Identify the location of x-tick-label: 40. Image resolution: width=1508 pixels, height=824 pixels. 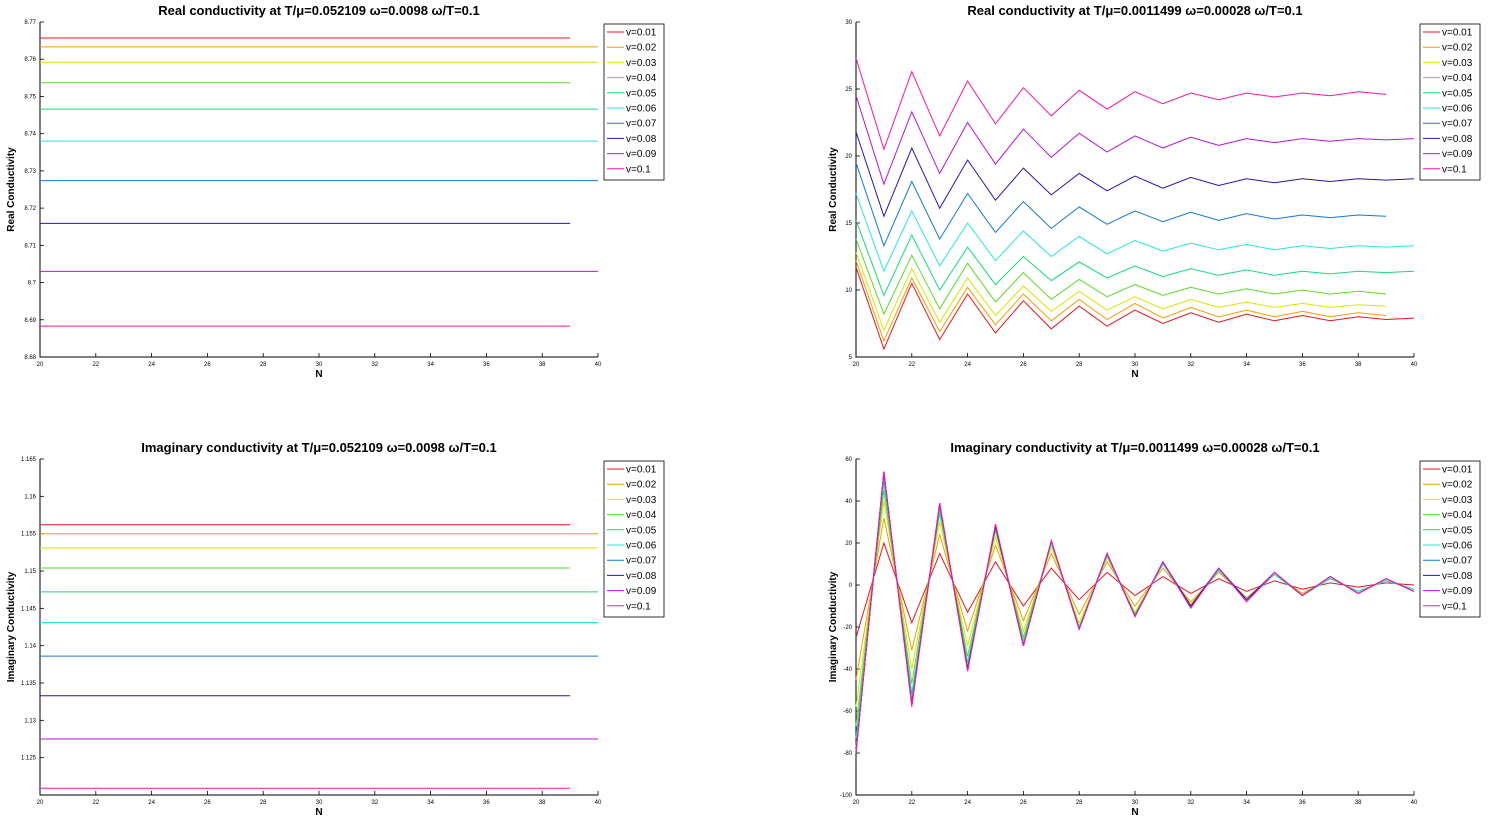
(598, 365).